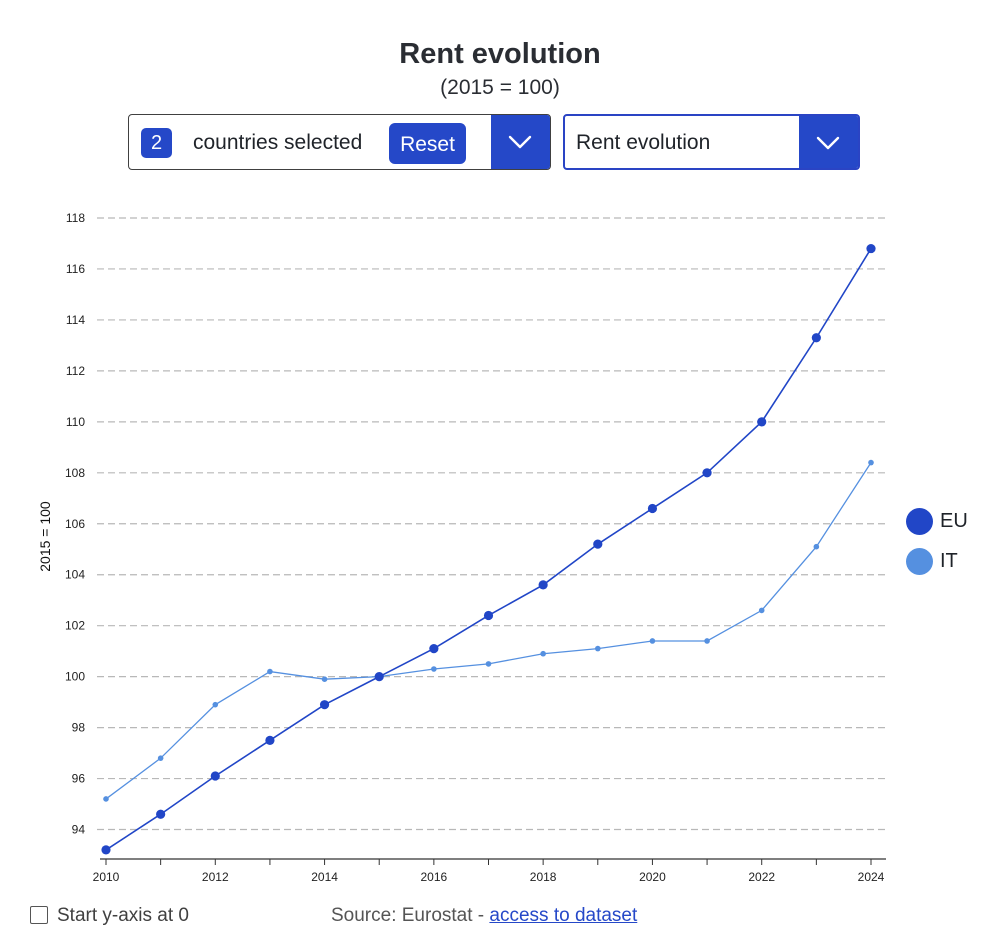 This screenshot has height=943, width=1000. I want to click on countries-selected-label: countries selected, so click(278, 142).